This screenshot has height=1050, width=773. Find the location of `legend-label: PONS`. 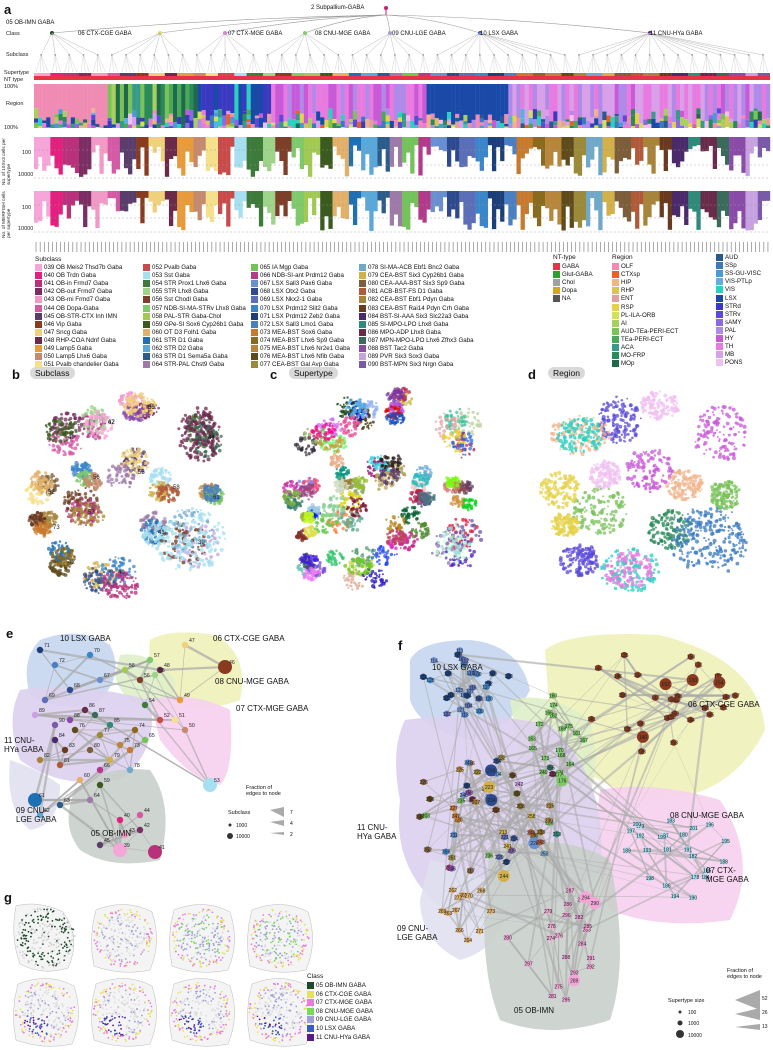

legend-label: PONS is located at coordinates (734, 363).